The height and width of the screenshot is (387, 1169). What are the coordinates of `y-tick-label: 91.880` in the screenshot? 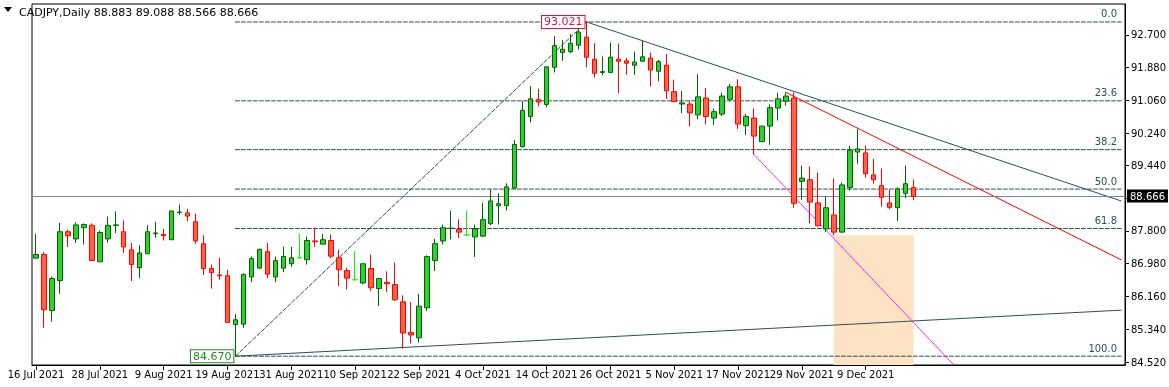 It's located at (1149, 68).